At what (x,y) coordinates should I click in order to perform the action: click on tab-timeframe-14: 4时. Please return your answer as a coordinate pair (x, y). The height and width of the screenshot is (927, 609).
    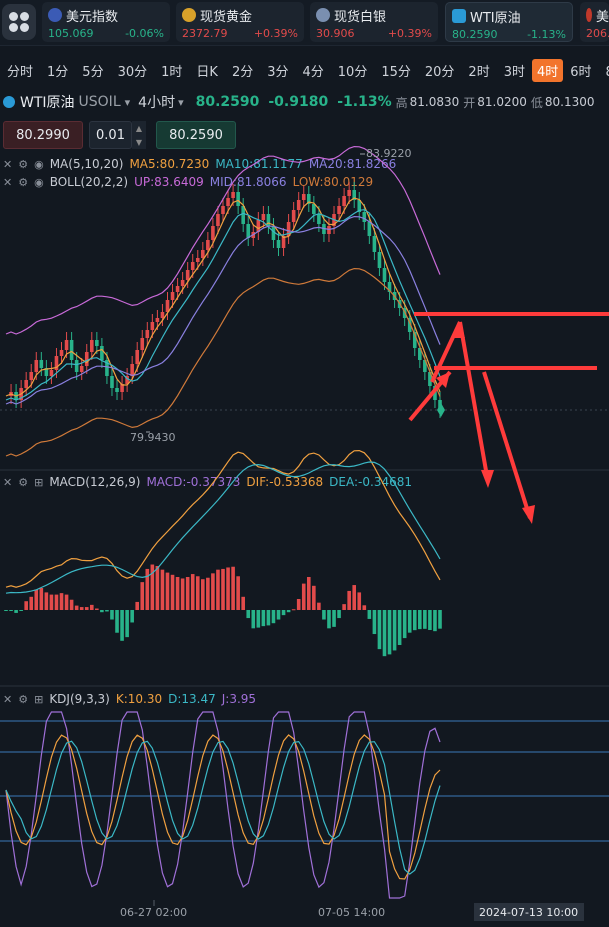
    Looking at the image, I should click on (547, 70).